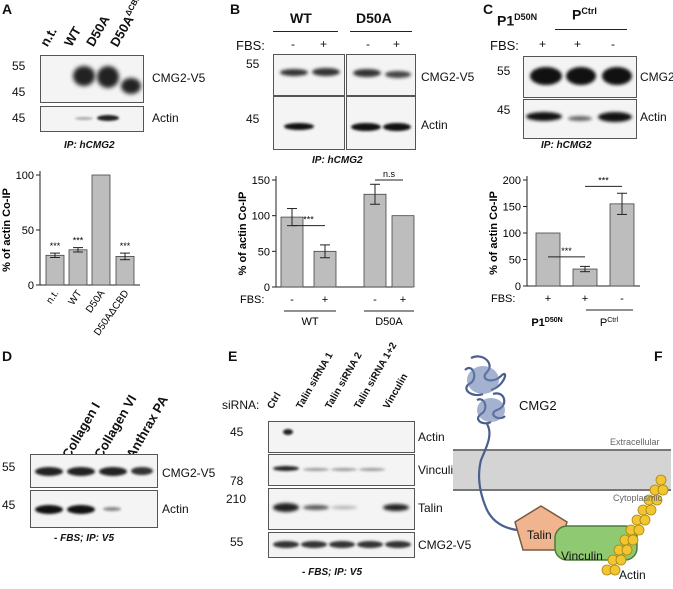 The height and width of the screenshot is (589, 673). I want to click on panel-c-letter: C, so click(488, 9).